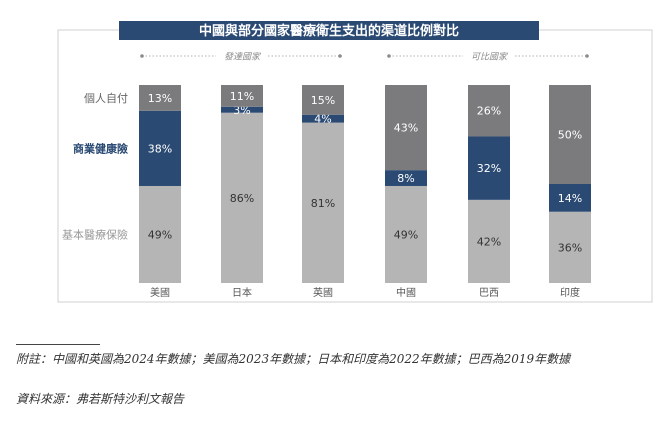  I want to click on data-label: 4%, so click(322, 119).